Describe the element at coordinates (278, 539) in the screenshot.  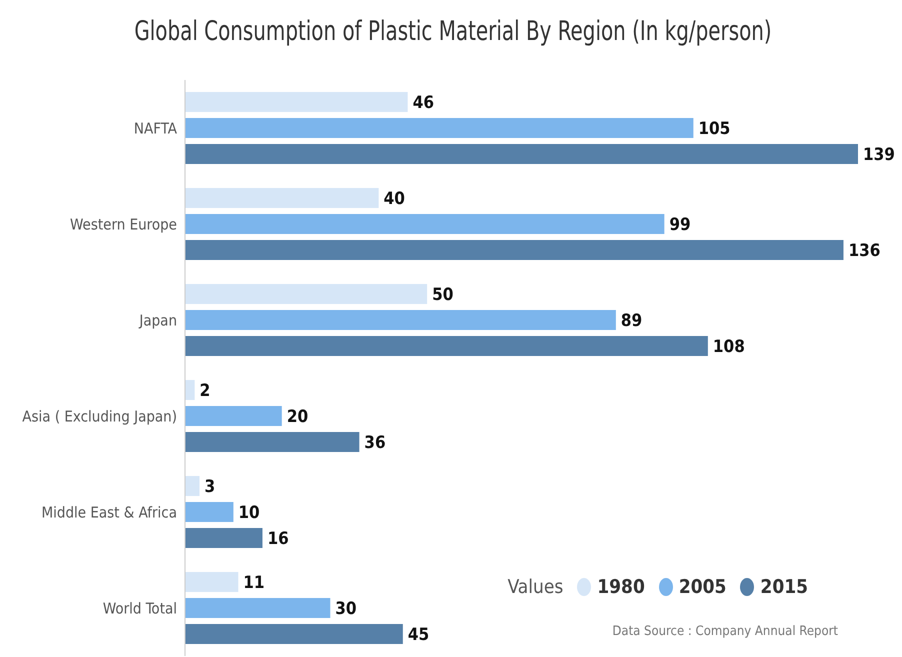
I see `data-label: 16` at that location.